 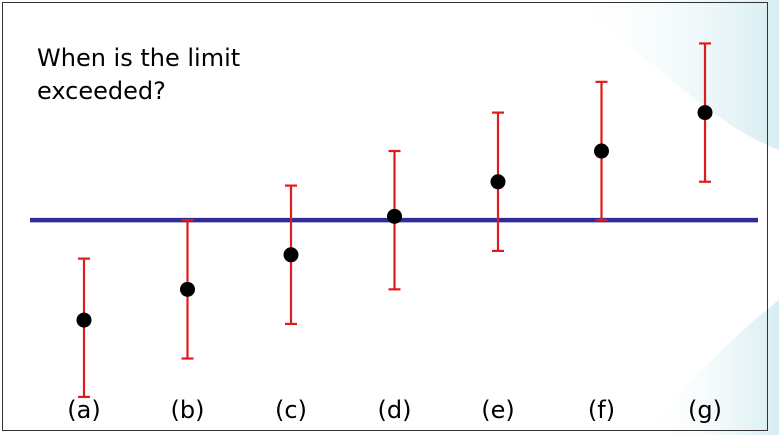 What do you see at coordinates (291, 410) in the screenshot?
I see `category-label-2: (c)` at bounding box center [291, 410].